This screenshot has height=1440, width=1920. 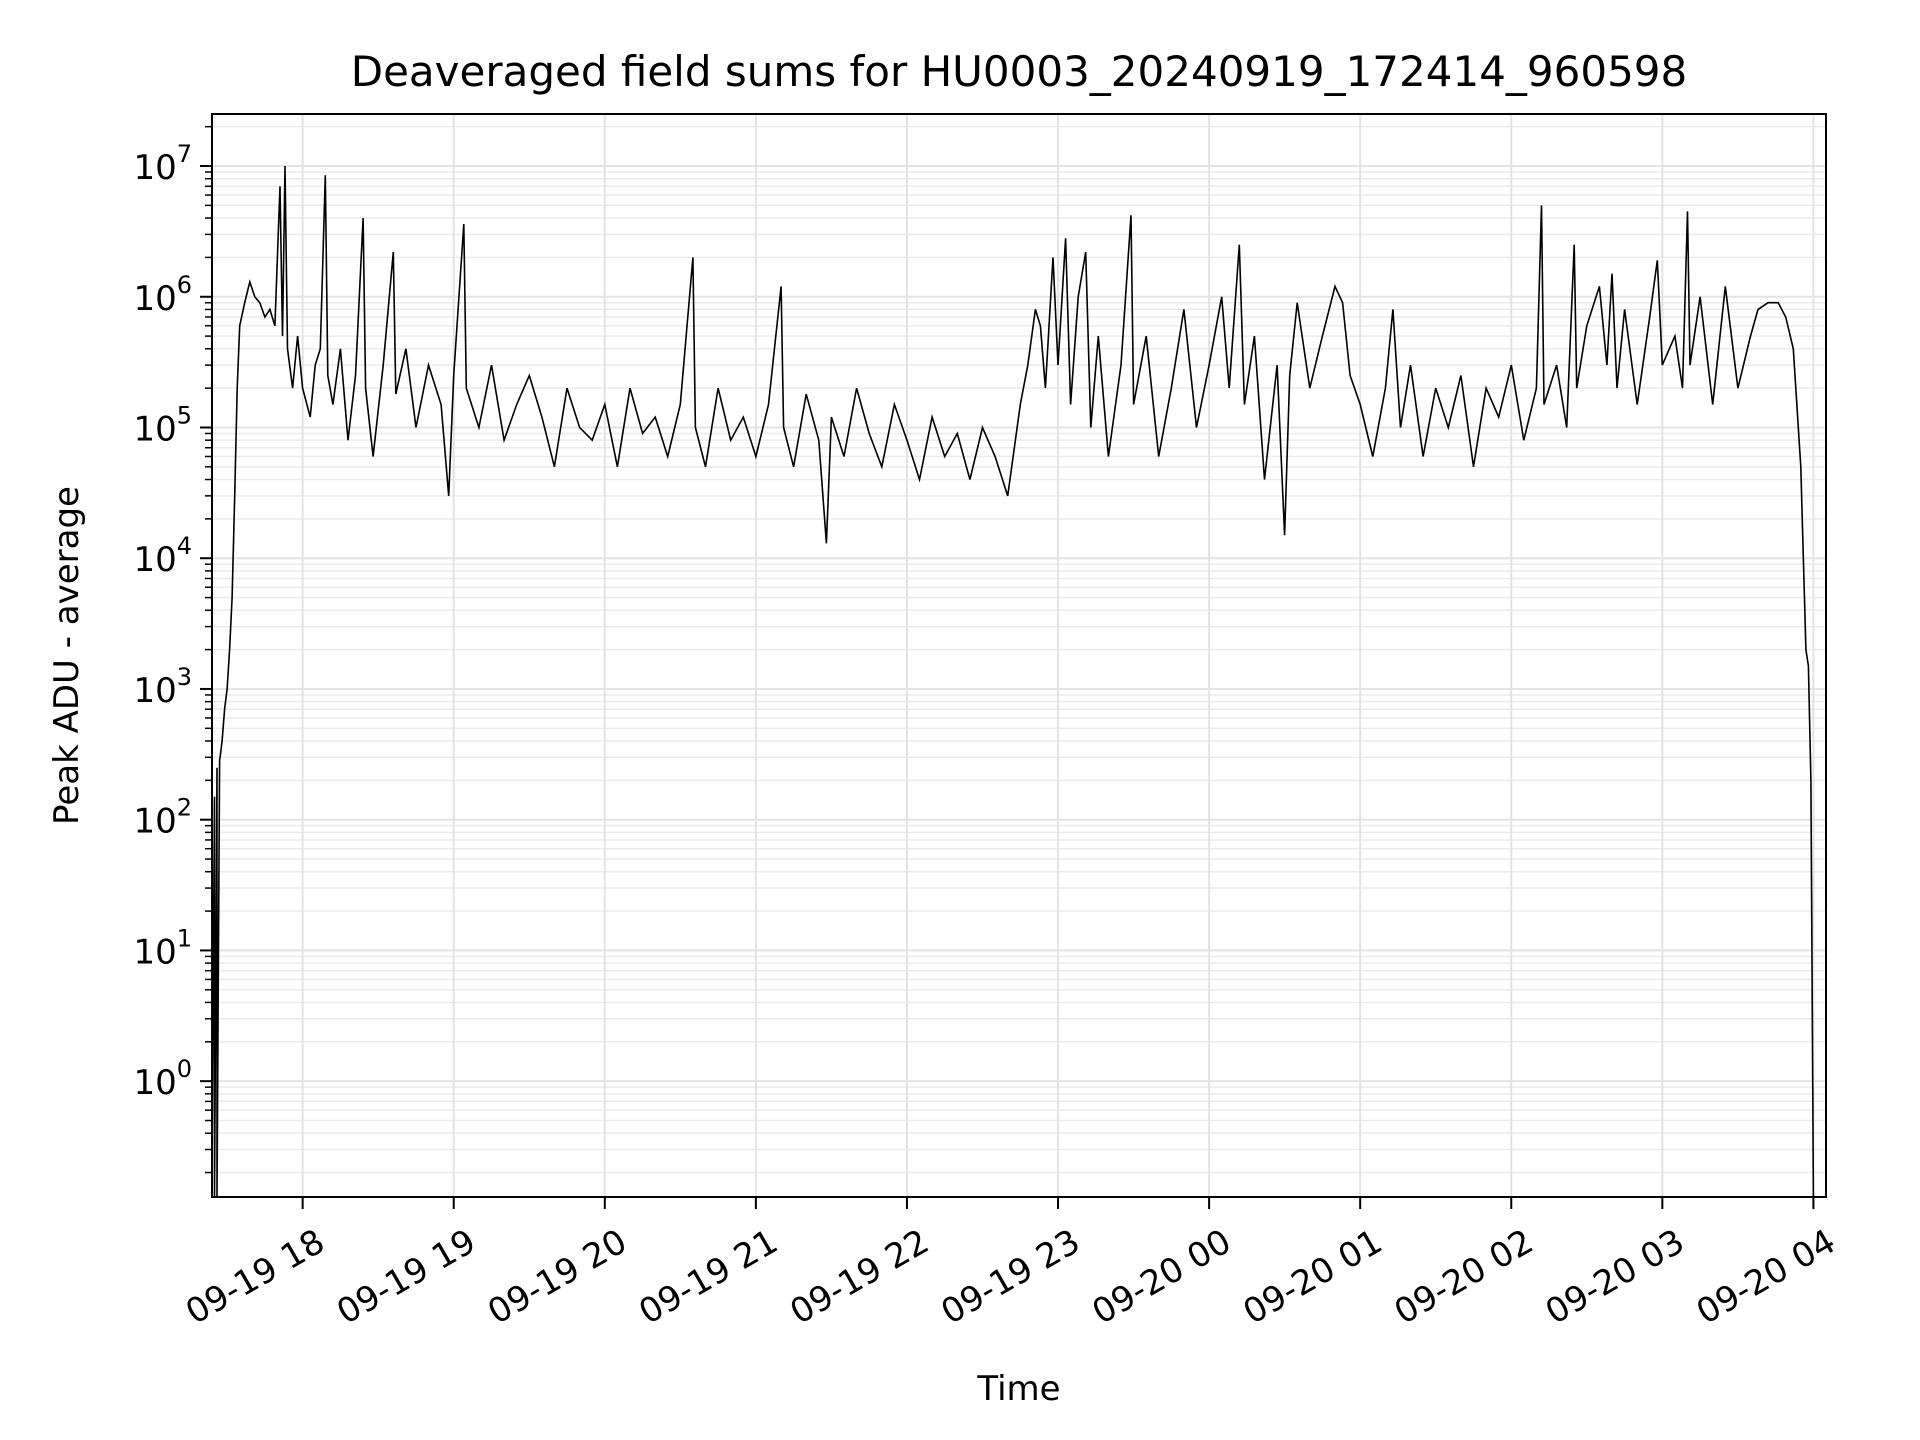 I want to click on y-tick-label: 10², so click(x=162, y=818).